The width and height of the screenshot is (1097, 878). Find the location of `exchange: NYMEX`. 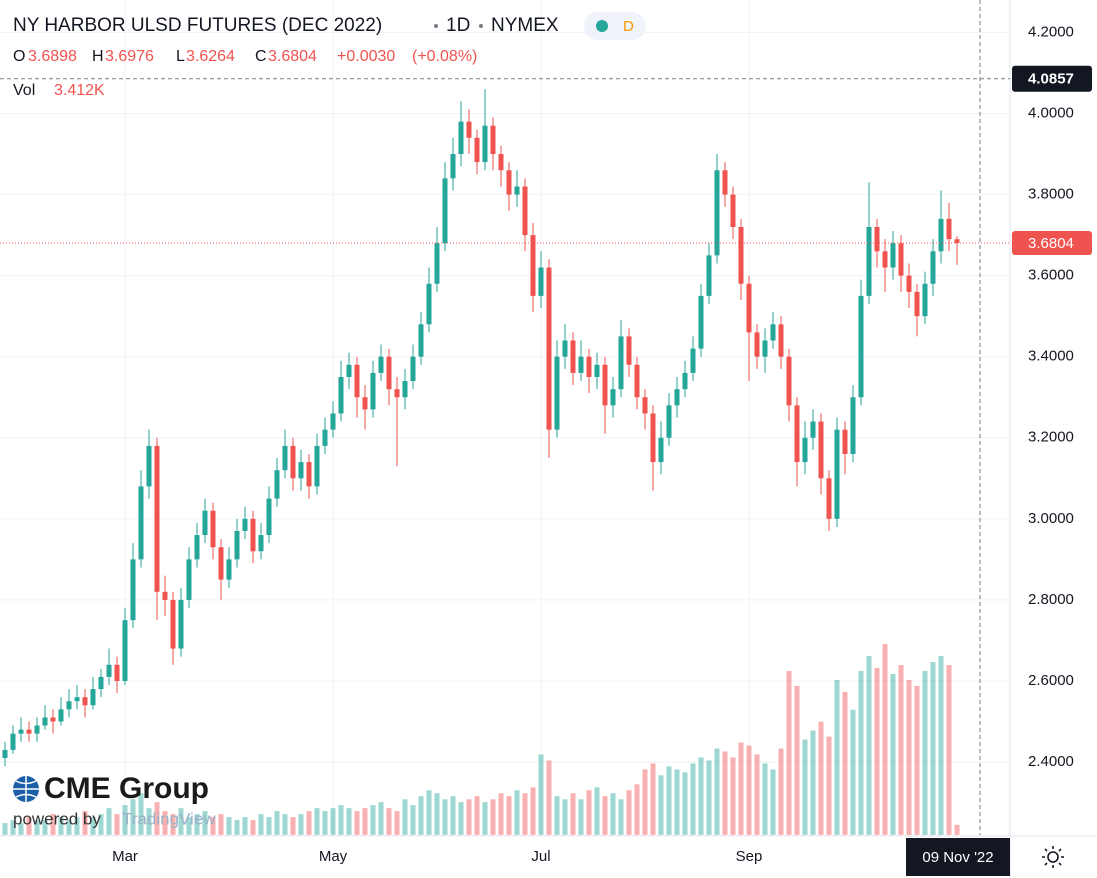

exchange: NYMEX is located at coordinates (525, 25).